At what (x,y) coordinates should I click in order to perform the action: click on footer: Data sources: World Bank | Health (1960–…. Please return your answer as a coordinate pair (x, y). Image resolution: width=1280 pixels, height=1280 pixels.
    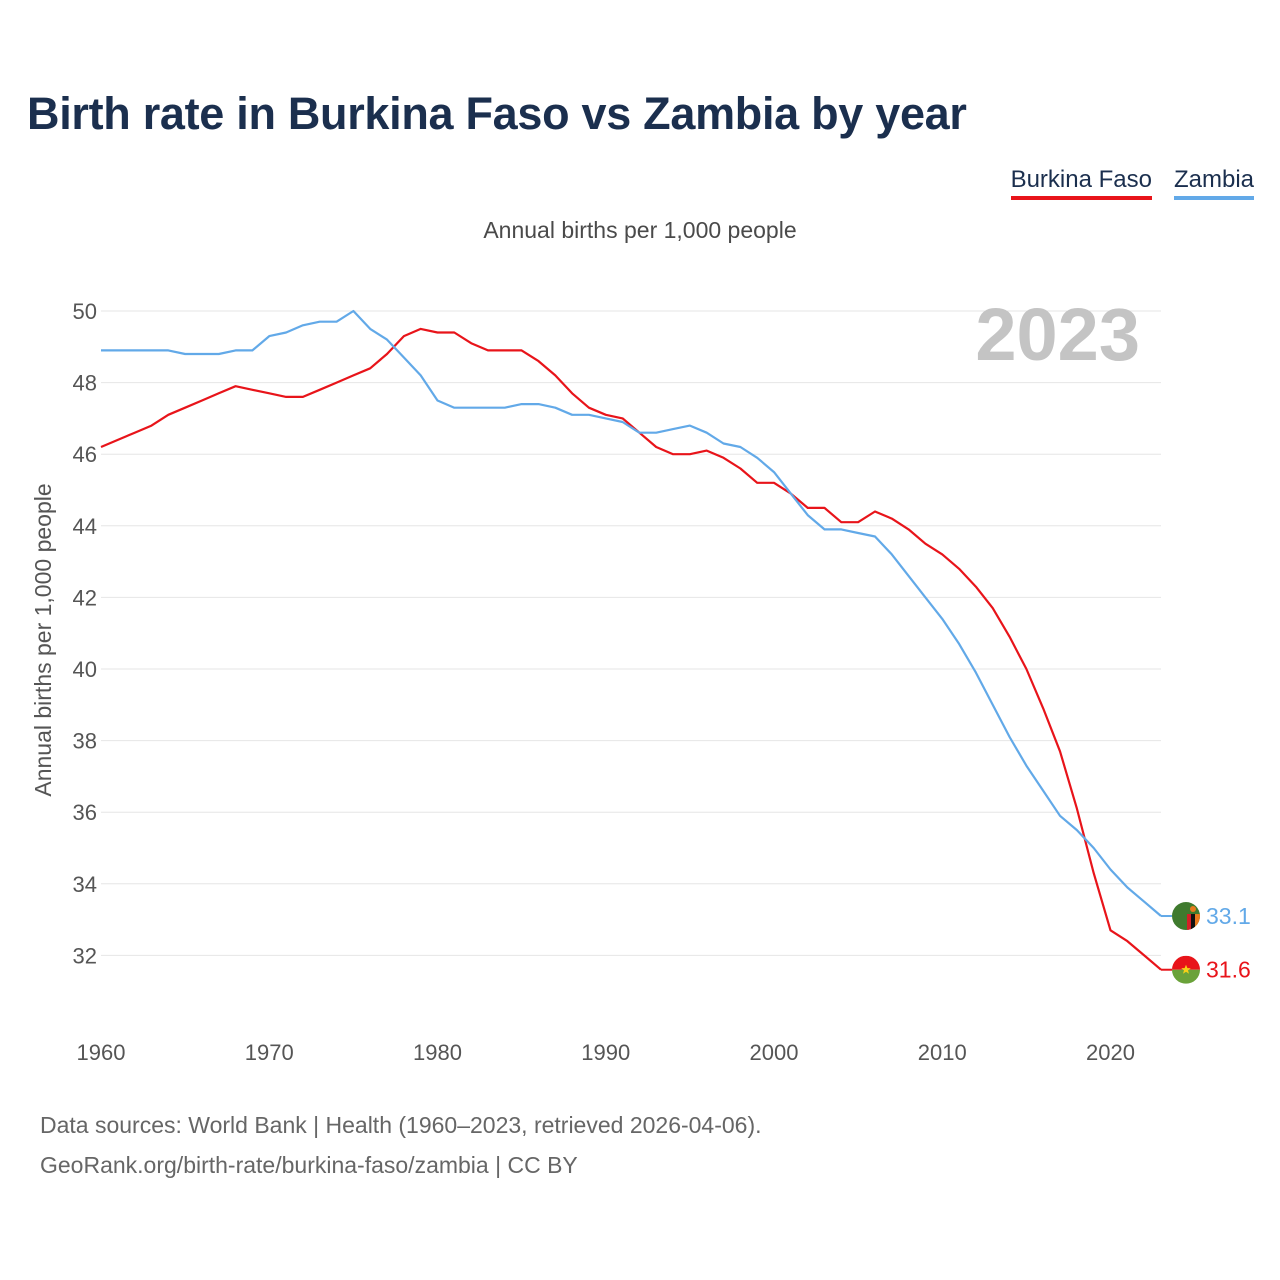
    Looking at the image, I should click on (401, 1145).